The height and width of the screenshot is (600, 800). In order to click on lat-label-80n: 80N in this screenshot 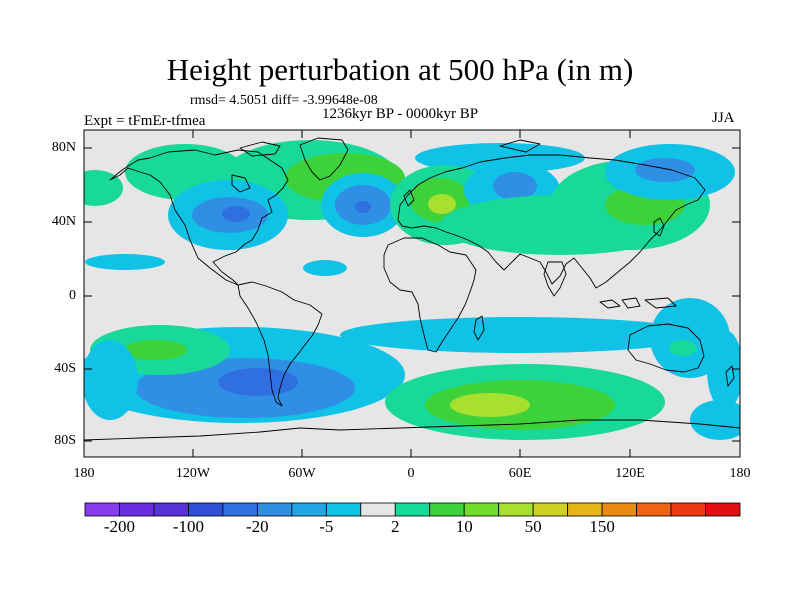, I will do `click(63, 147)`.